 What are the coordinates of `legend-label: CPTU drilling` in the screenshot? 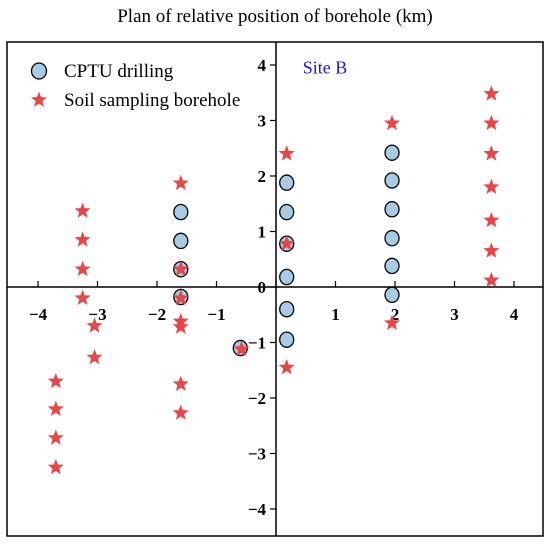 It's located at (119, 71).